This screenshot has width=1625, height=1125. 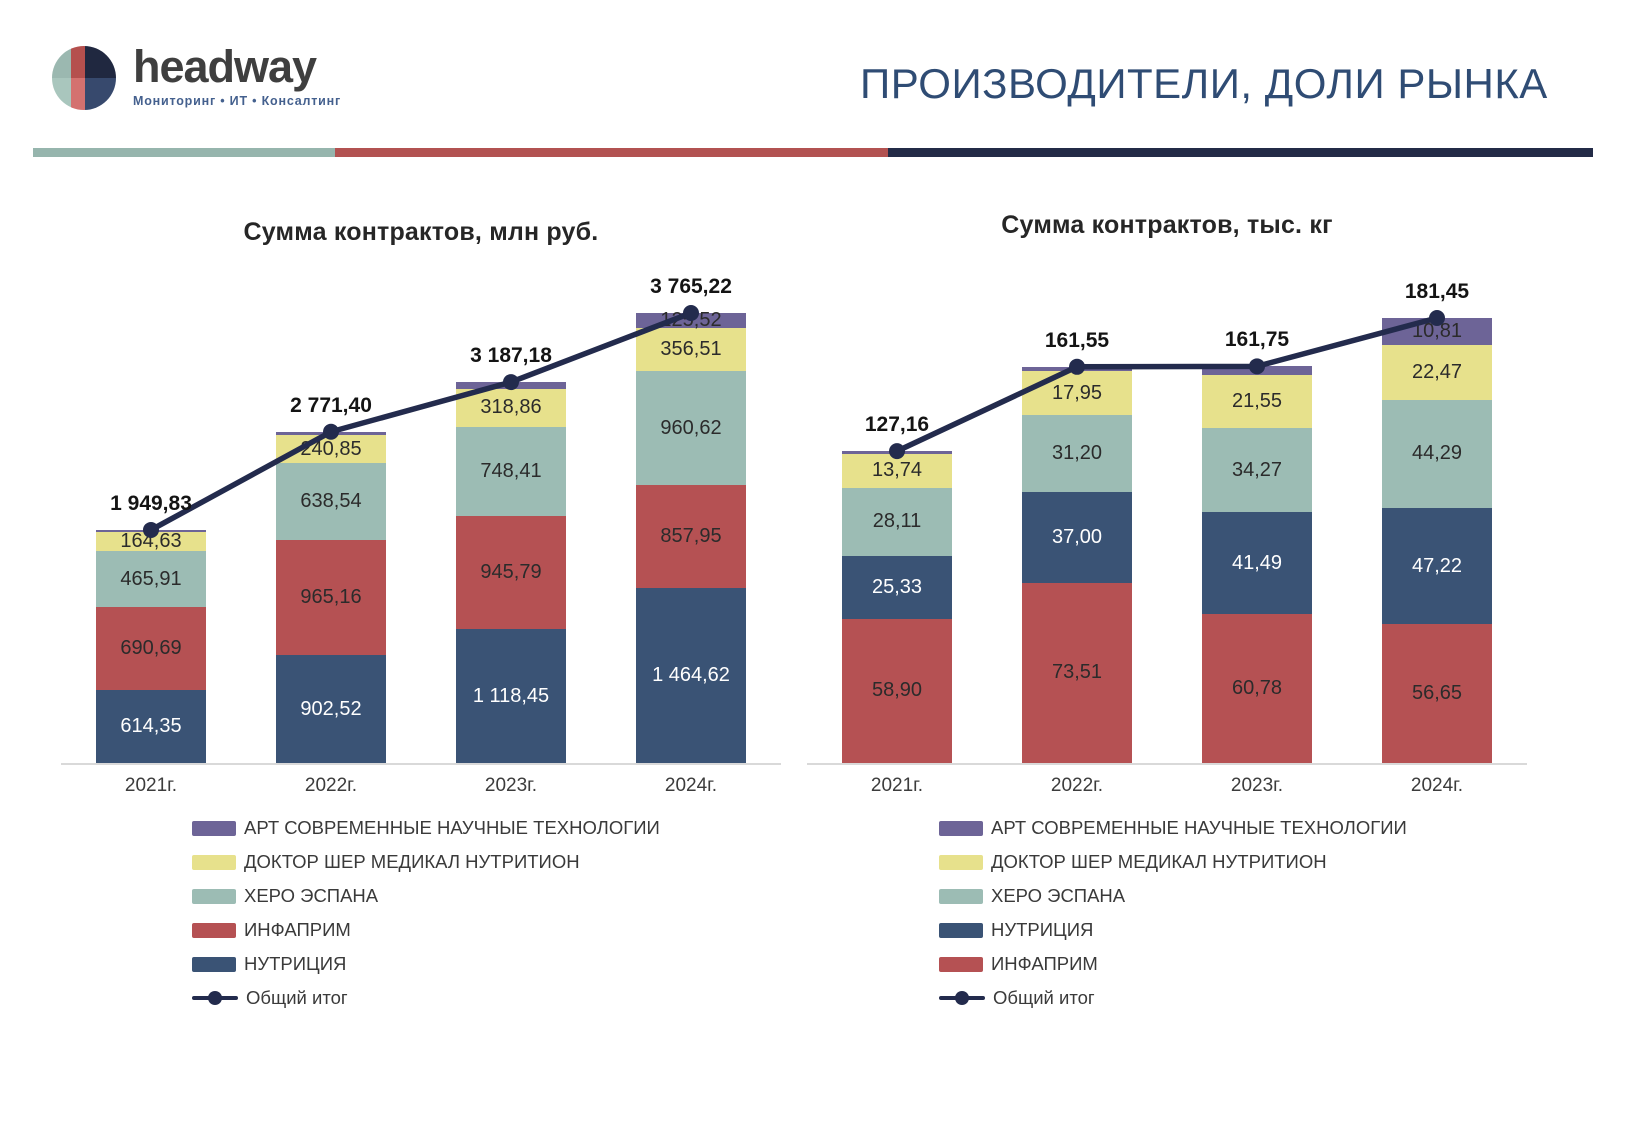 I want to click on bar-segment-infaprim: 73,51, so click(x=1077, y=672).